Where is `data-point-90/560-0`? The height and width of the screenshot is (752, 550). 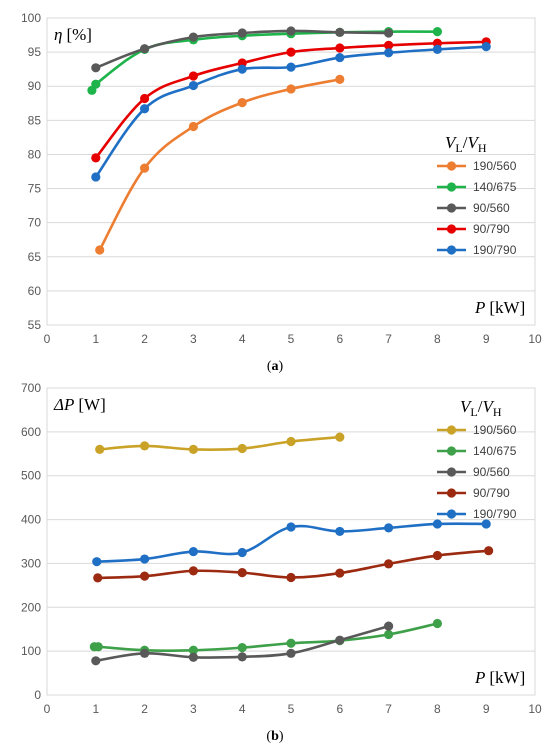
data-point-90/560-0 is located at coordinates (96, 68).